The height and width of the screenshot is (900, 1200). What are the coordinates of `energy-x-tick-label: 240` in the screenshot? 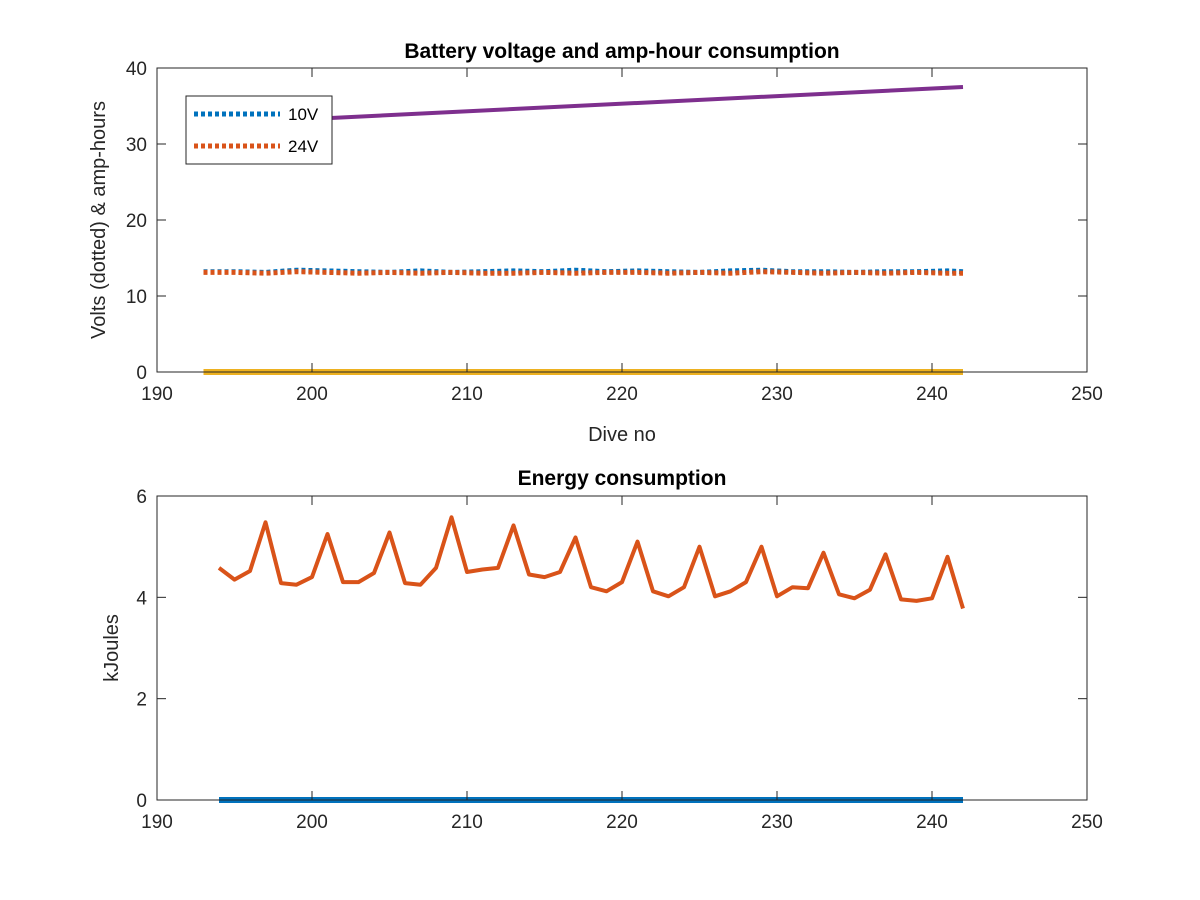 It's located at (932, 822).